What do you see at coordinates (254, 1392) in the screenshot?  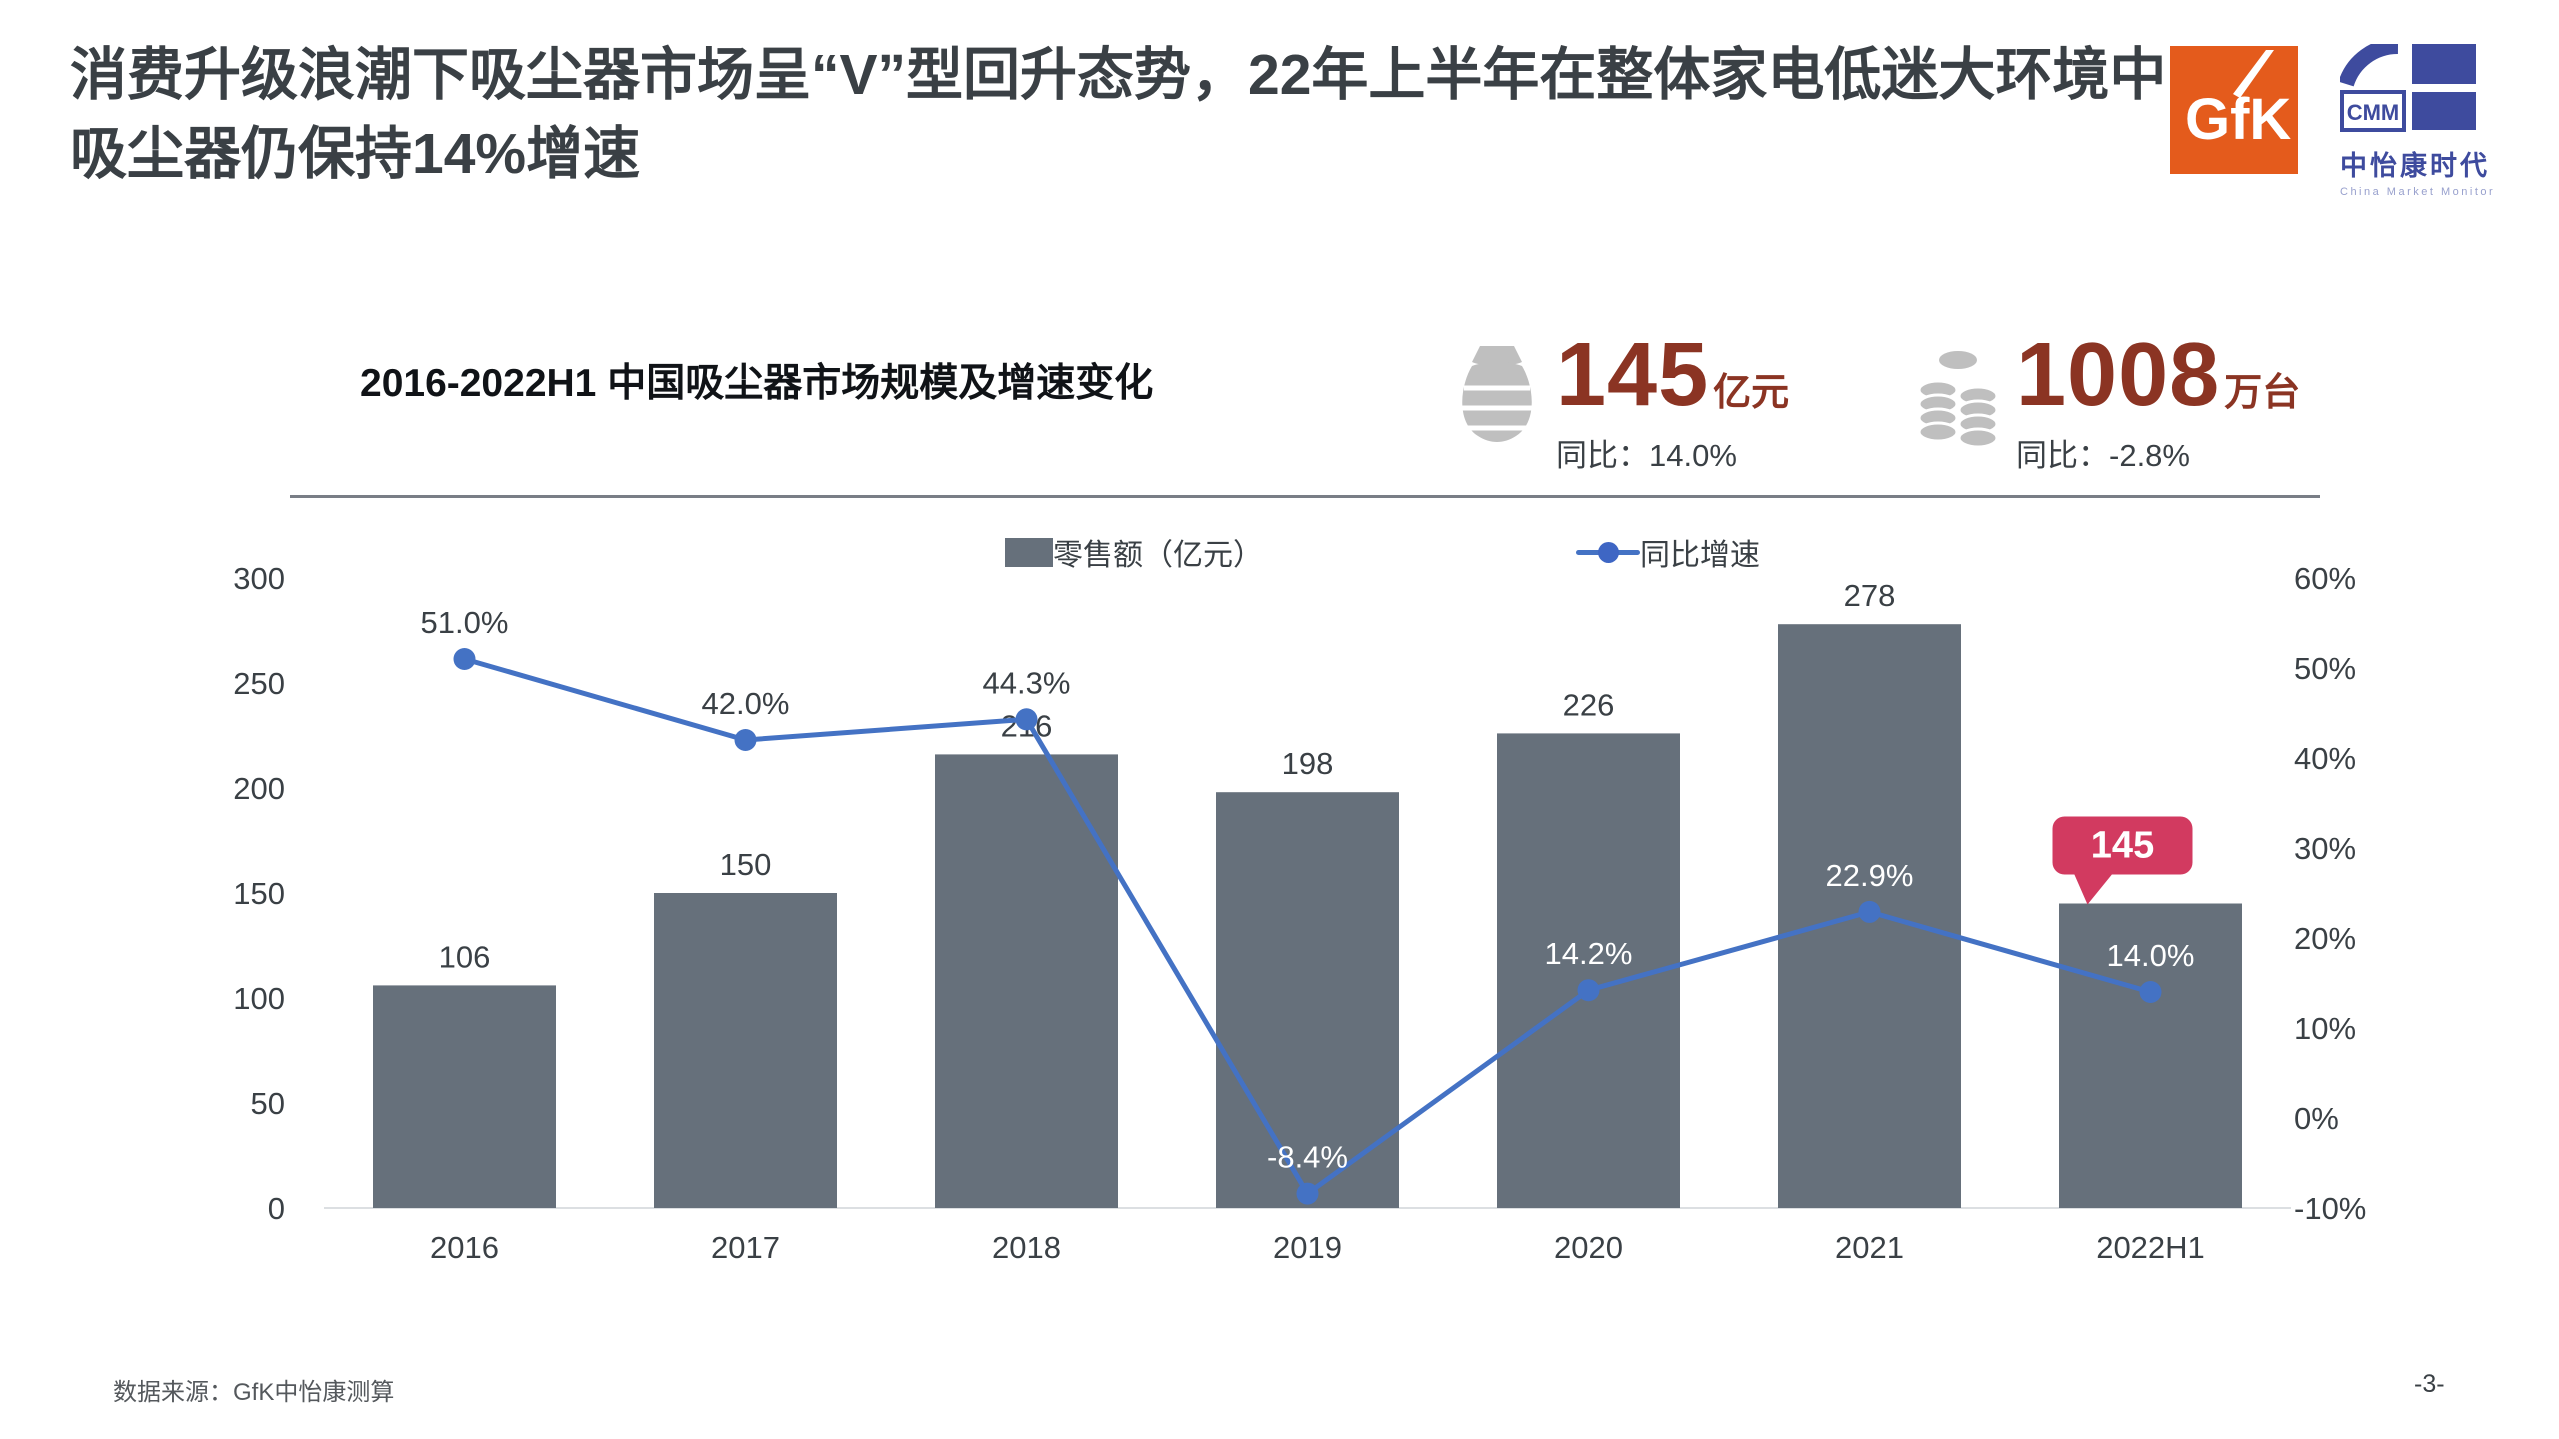 I see `source-note: 数据来源：GfK中怡康测算` at bounding box center [254, 1392].